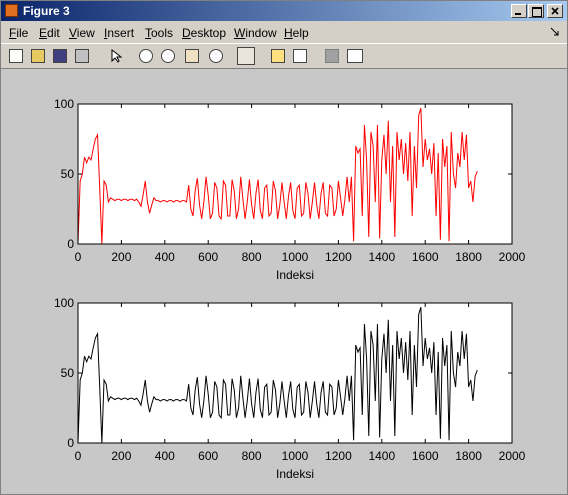  I want to click on window-title: Figure 3, so click(46, 11).